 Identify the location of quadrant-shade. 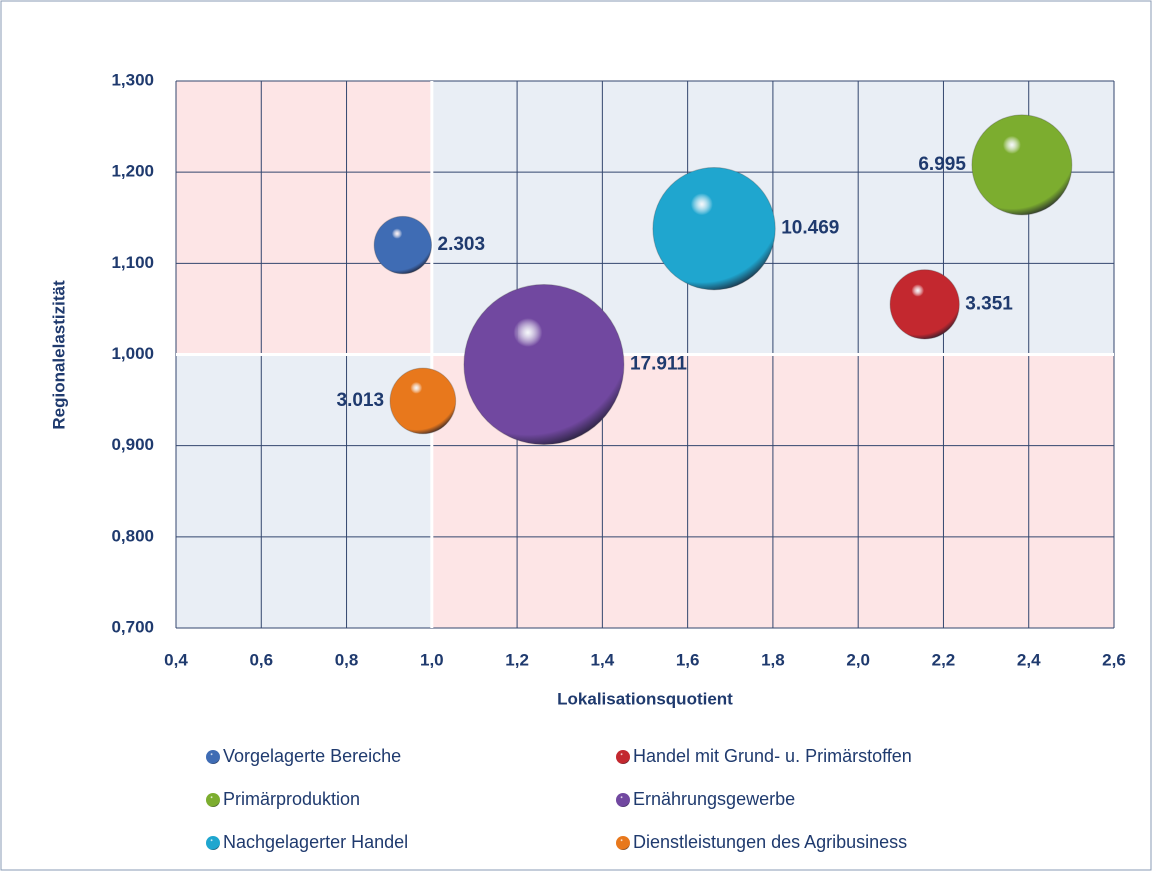
(304, 218).